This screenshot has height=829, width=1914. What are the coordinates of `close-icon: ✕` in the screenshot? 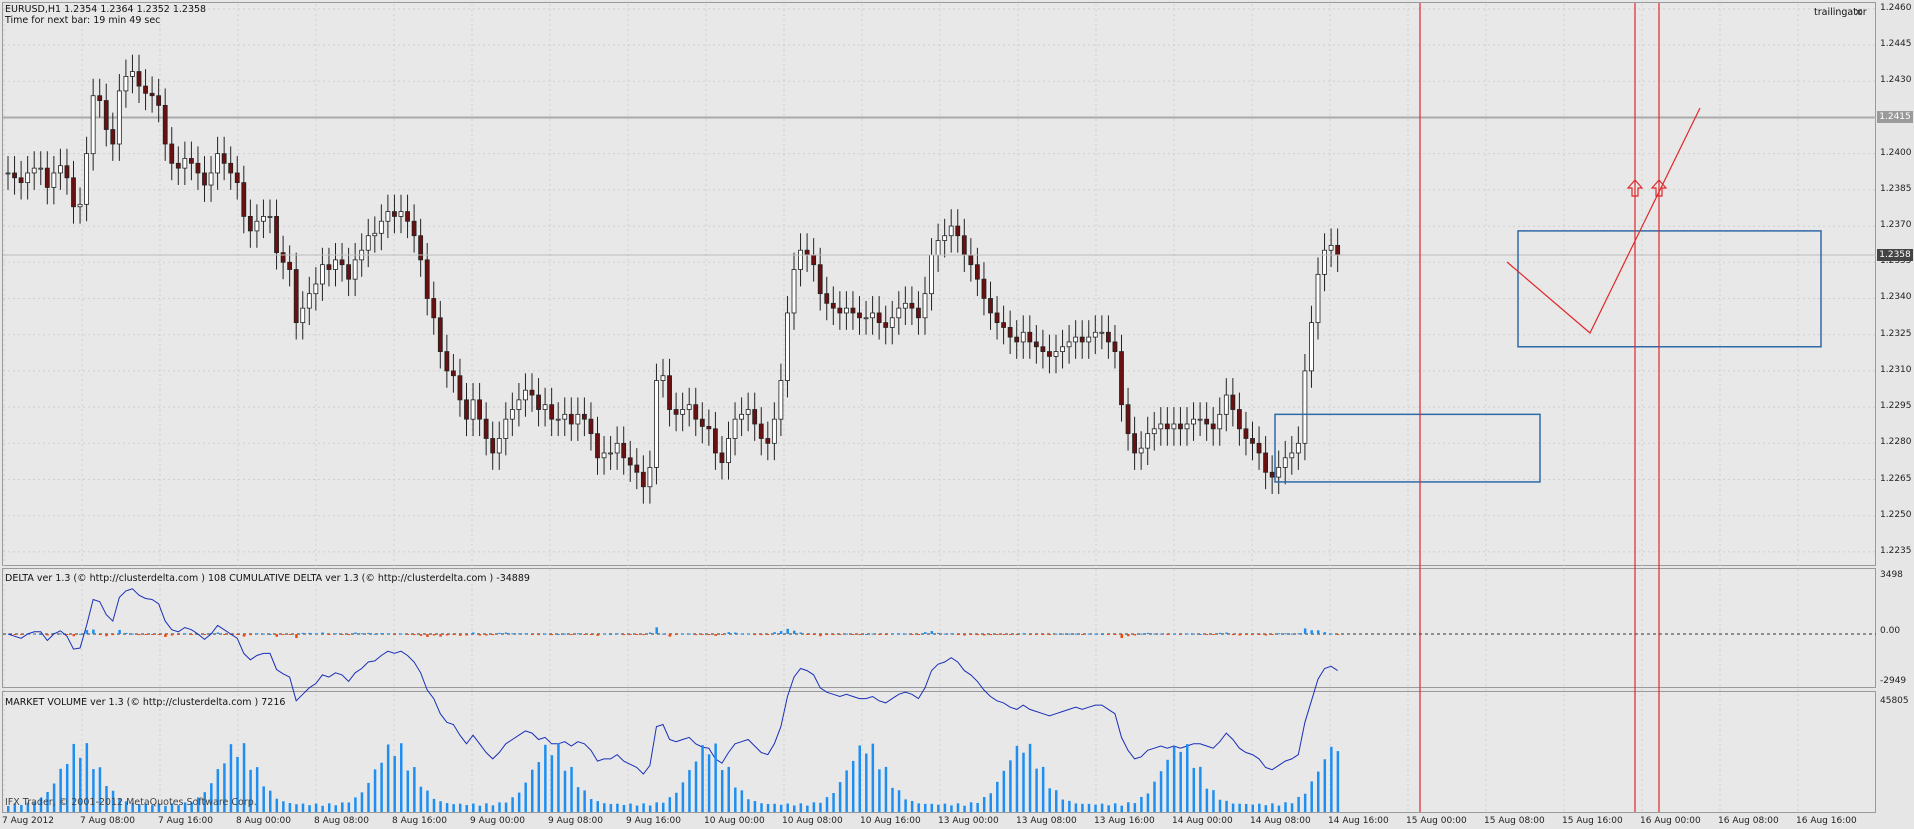 It's located at (1859, 12).